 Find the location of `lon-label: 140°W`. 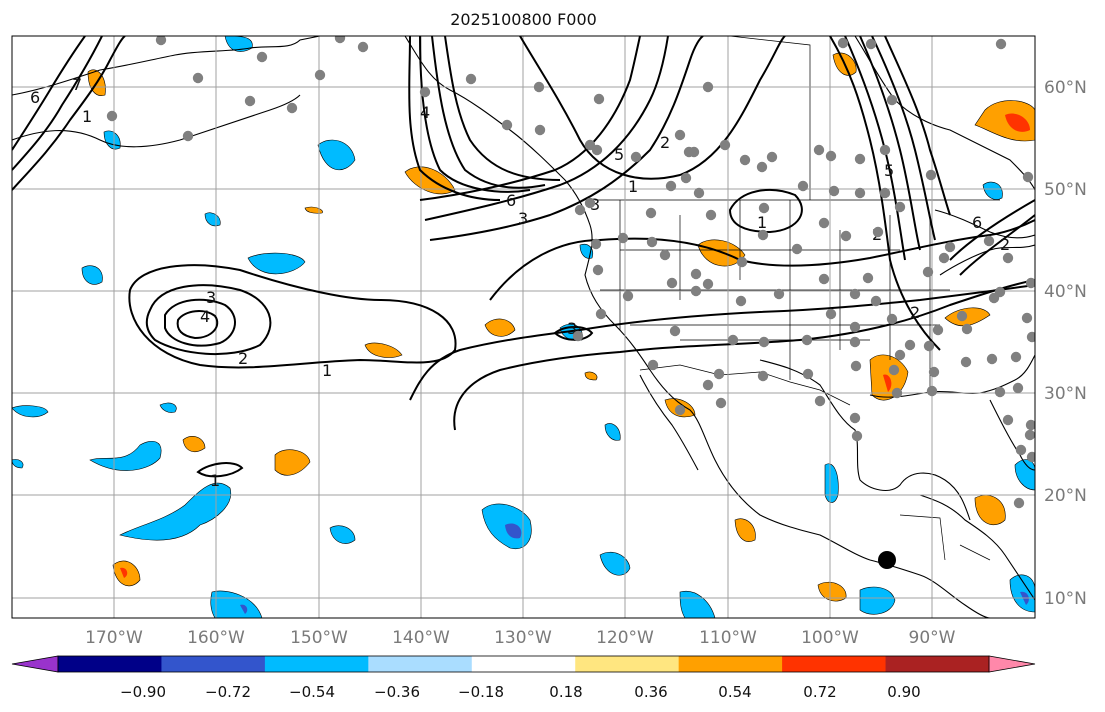

lon-label: 140°W is located at coordinates (421, 638).